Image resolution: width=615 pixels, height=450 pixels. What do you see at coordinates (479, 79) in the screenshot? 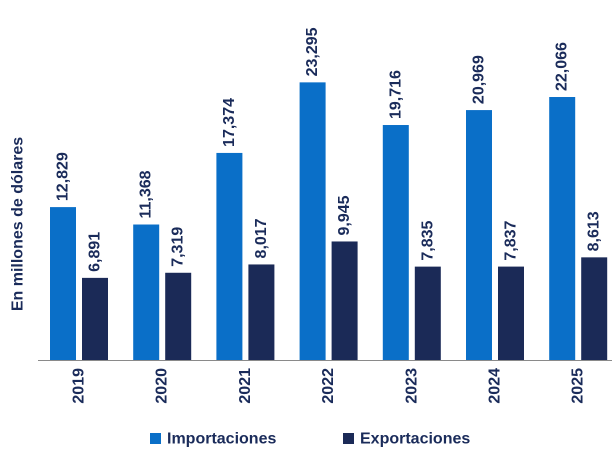
I see `value-label-importaciones-2024: 20,969` at bounding box center [479, 79].